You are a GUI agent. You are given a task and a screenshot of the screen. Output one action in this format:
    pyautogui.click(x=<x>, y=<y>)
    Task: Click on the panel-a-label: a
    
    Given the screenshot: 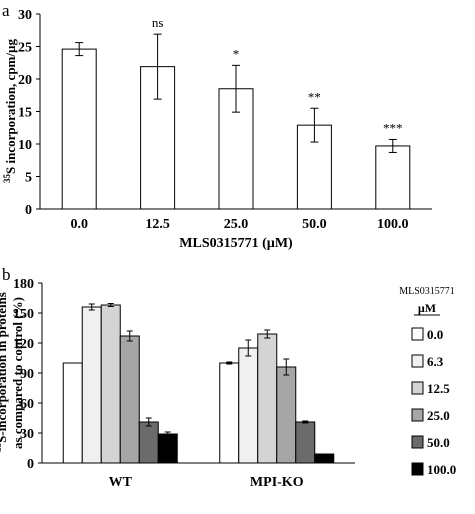 What is the action you would take?
    pyautogui.click(x=6, y=10)
    